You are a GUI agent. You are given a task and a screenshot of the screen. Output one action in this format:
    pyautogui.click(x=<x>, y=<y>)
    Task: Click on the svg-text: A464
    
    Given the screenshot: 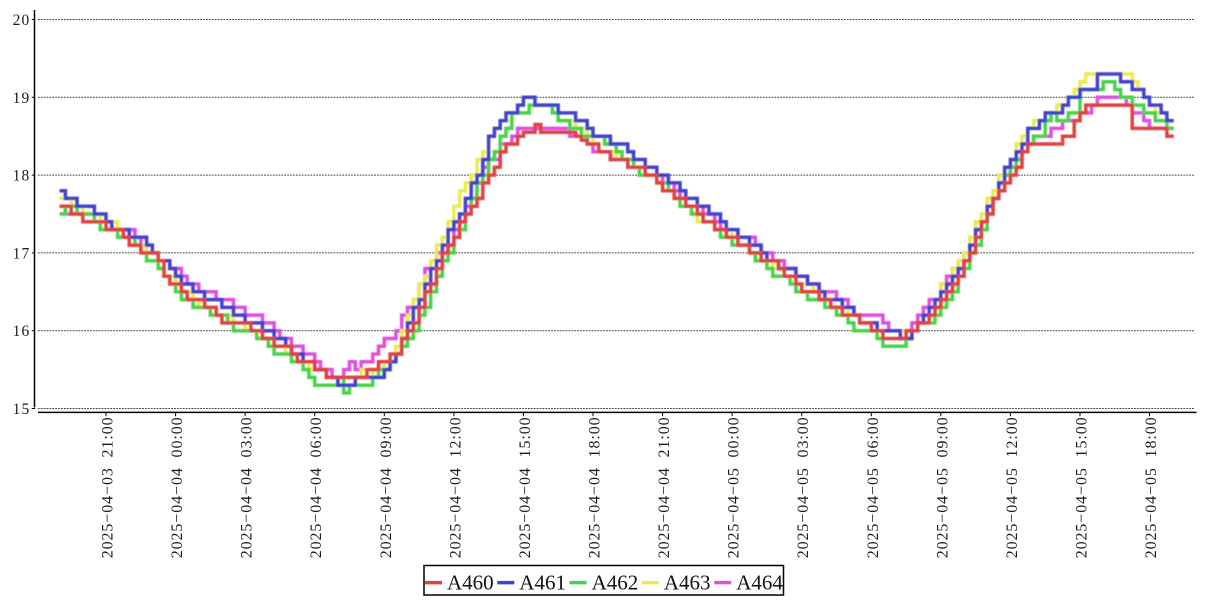 What is the action you would take?
    pyautogui.click(x=759, y=583)
    